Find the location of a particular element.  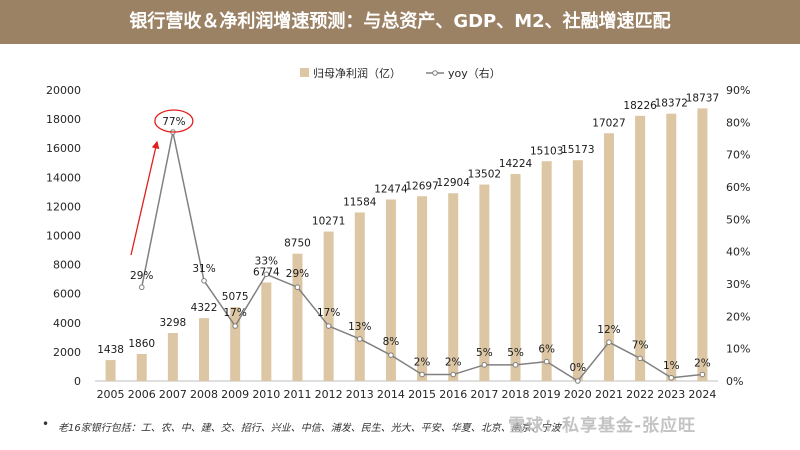

bar-value-label: 4322 is located at coordinates (204, 308).